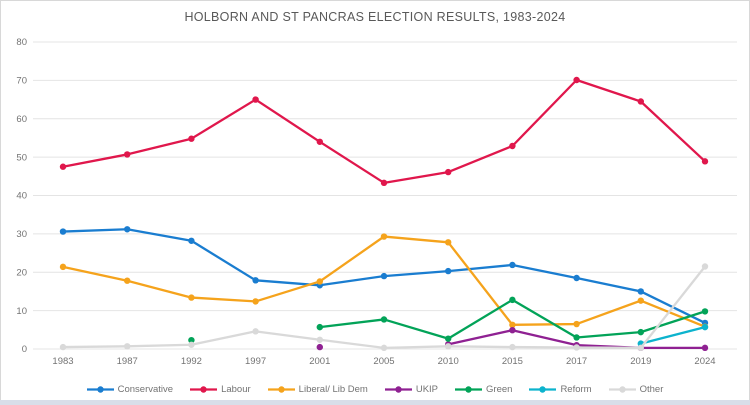 This screenshot has height=405, width=750. Describe the element at coordinates (220, 389) in the screenshot. I see `legend-item-labour: Labour` at that location.